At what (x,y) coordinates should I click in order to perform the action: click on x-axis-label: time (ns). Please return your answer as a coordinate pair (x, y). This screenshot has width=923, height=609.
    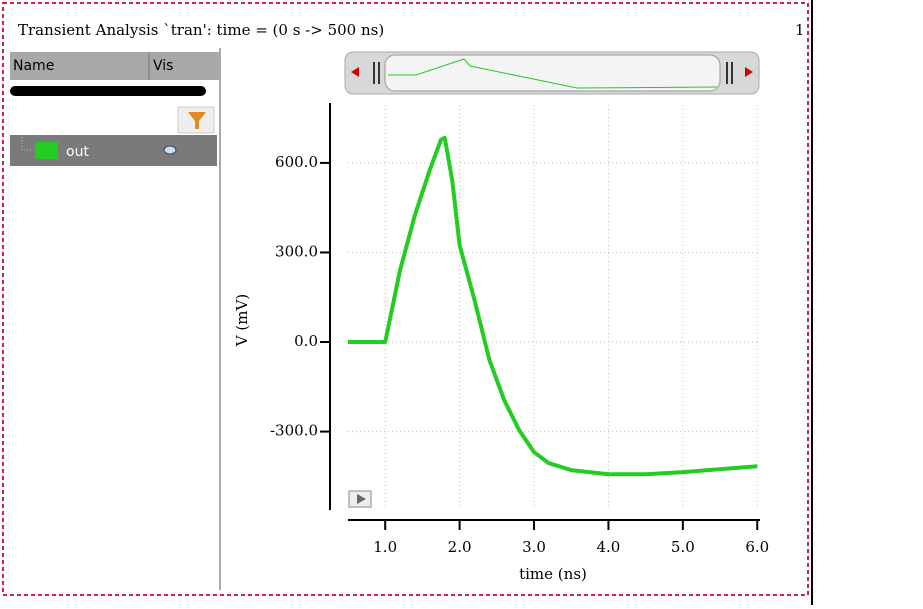
    Looking at the image, I should click on (553, 574).